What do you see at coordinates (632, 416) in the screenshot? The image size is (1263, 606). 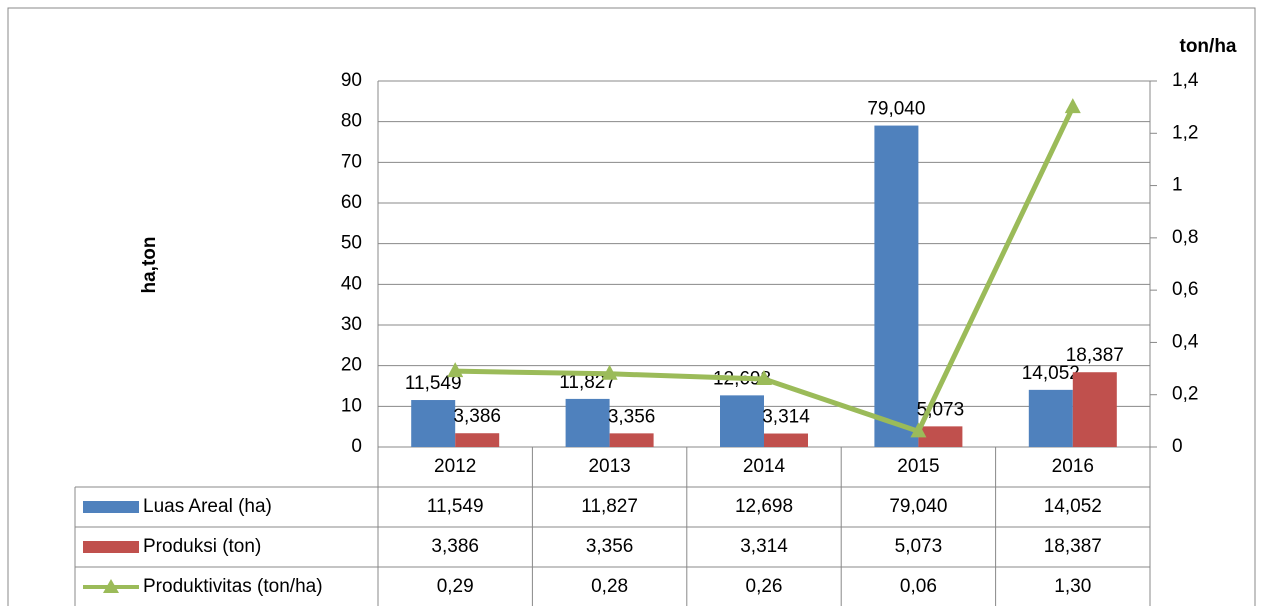 I see `data-label: 3,356` at bounding box center [632, 416].